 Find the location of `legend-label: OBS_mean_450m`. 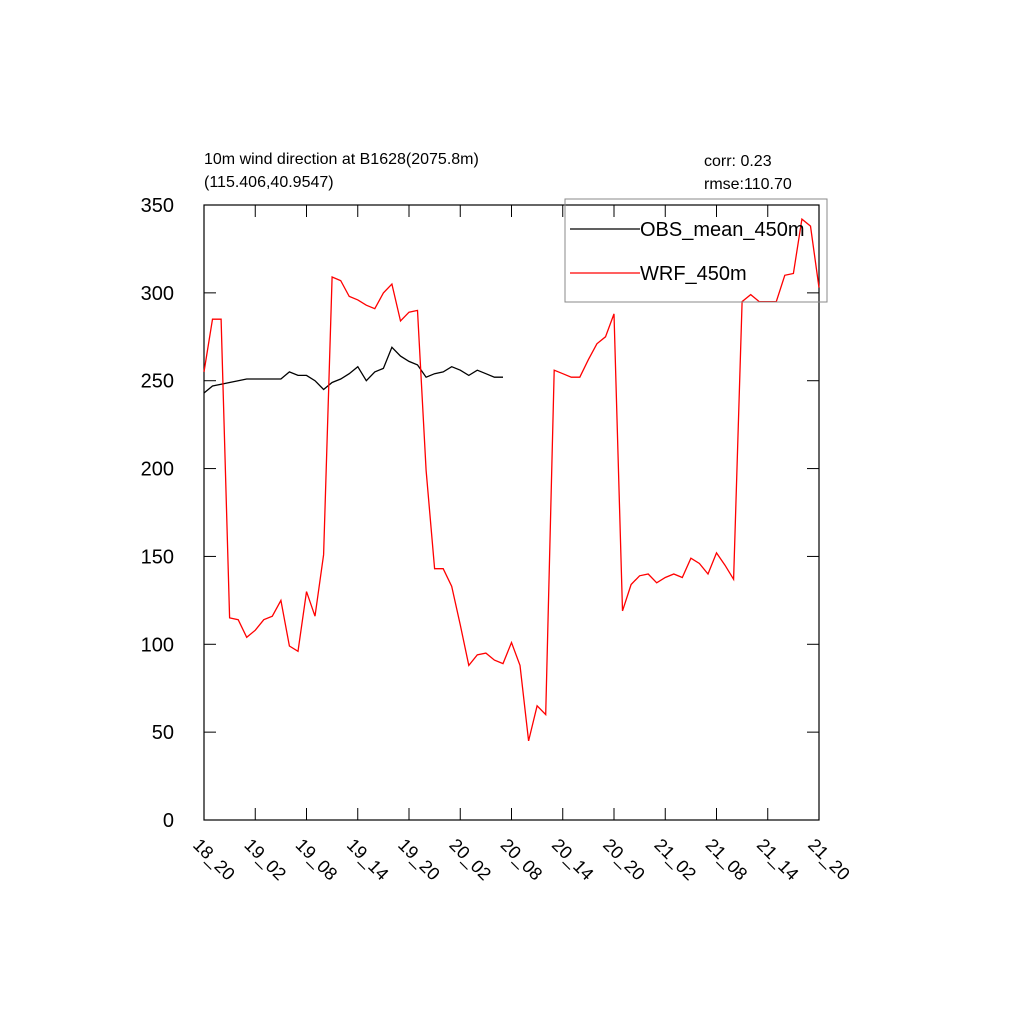

legend-label: OBS_mean_450m is located at coordinates (722, 230).